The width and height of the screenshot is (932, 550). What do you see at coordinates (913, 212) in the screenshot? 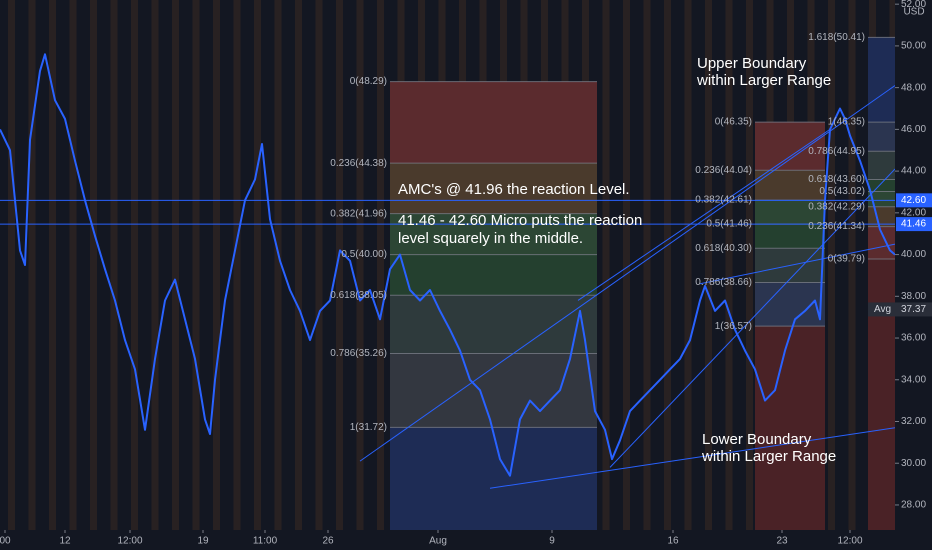
I see `y-tick-label: 42.00` at bounding box center [913, 212].